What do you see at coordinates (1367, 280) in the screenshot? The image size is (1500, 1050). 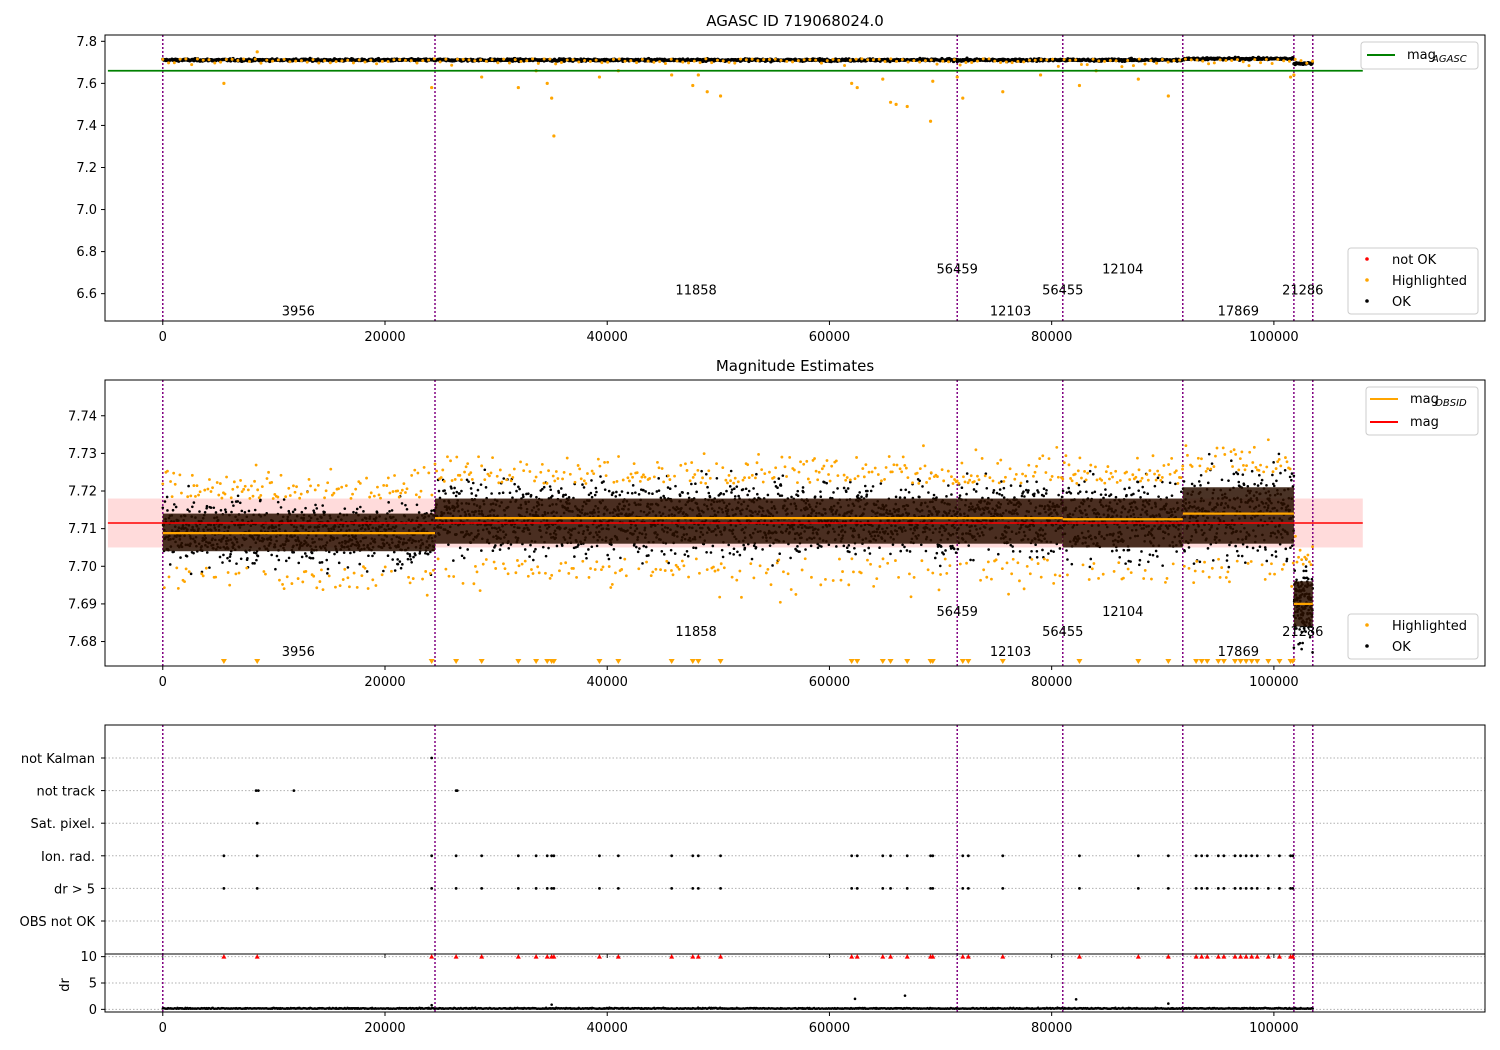 I see `legend-marker` at bounding box center [1367, 280].